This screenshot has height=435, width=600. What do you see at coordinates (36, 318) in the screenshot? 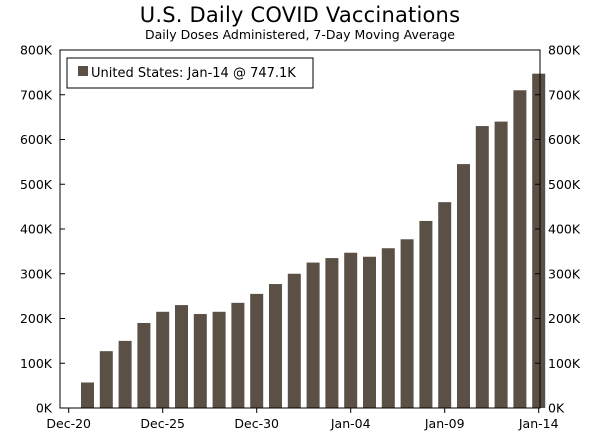
I see `y-tick-label-left: 200K` at bounding box center [36, 318].